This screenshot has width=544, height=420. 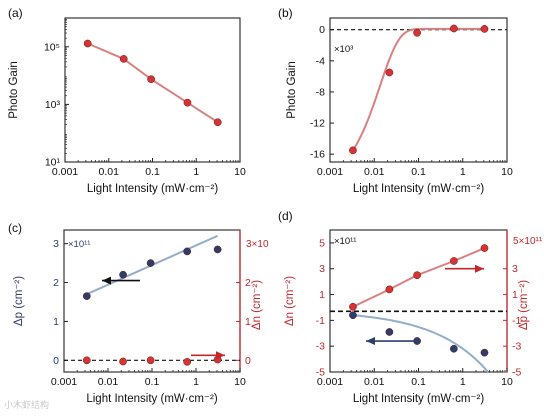 What do you see at coordinates (257, 244) in the screenshot?
I see `scale-note-right: 3×10` at bounding box center [257, 244].